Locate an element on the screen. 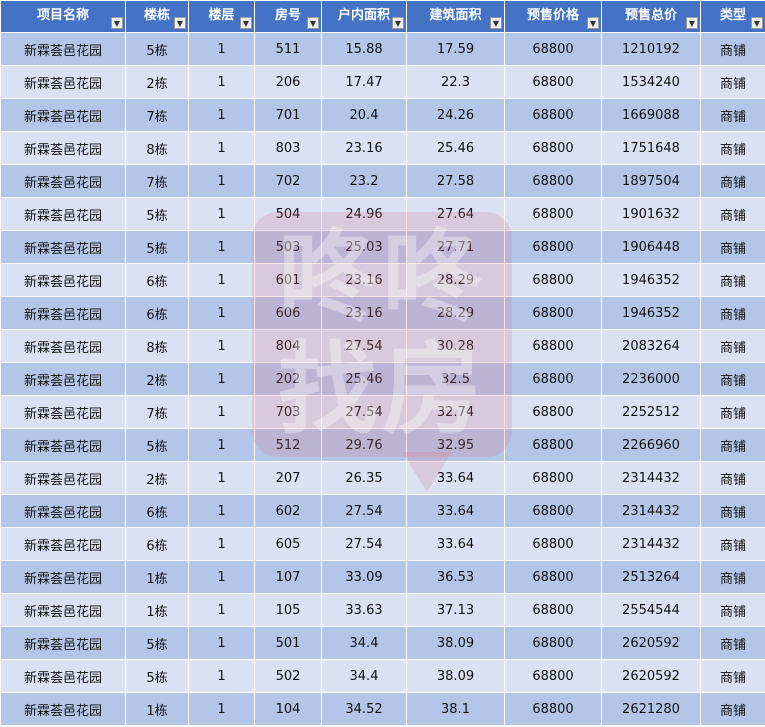 This screenshot has height=727, width=765. cell-room-number: 202 is located at coordinates (288, 379).